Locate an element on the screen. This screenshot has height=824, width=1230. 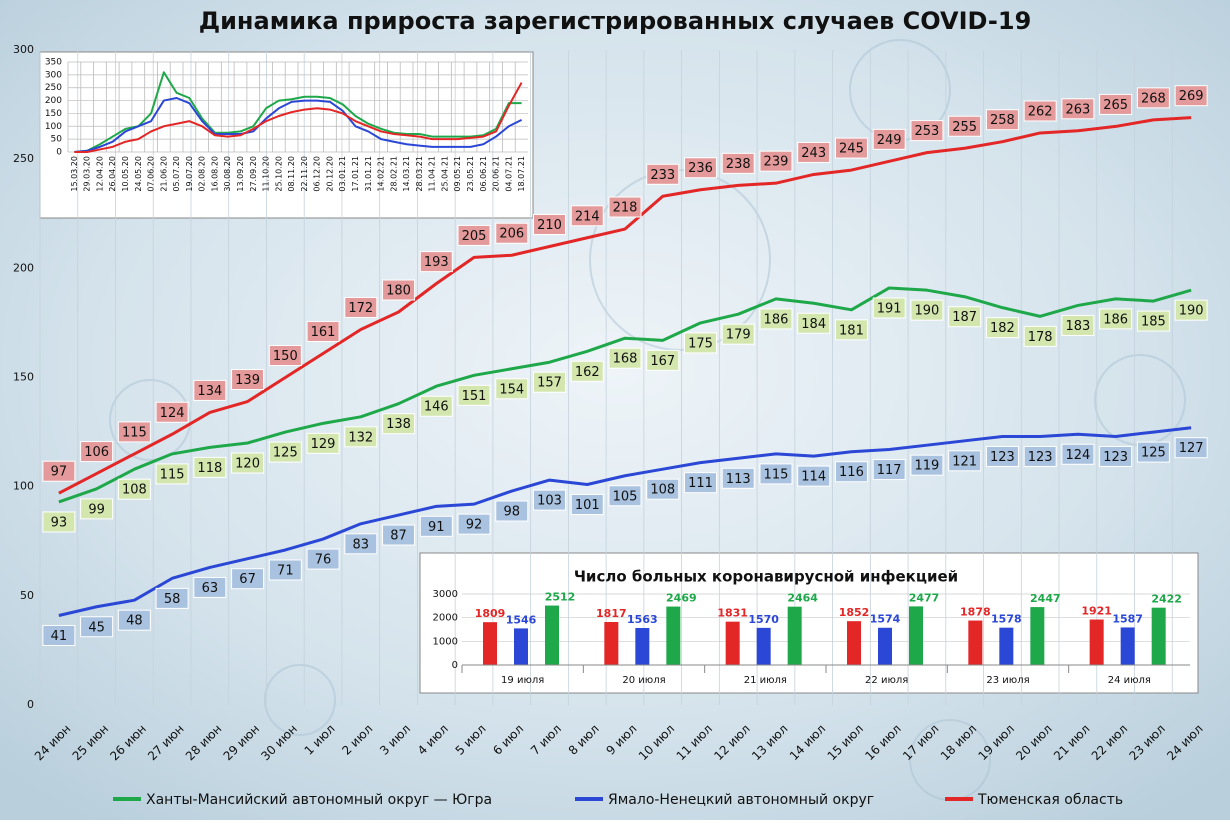
x-tick-label: 04.07.21 is located at coordinates (508, 174).